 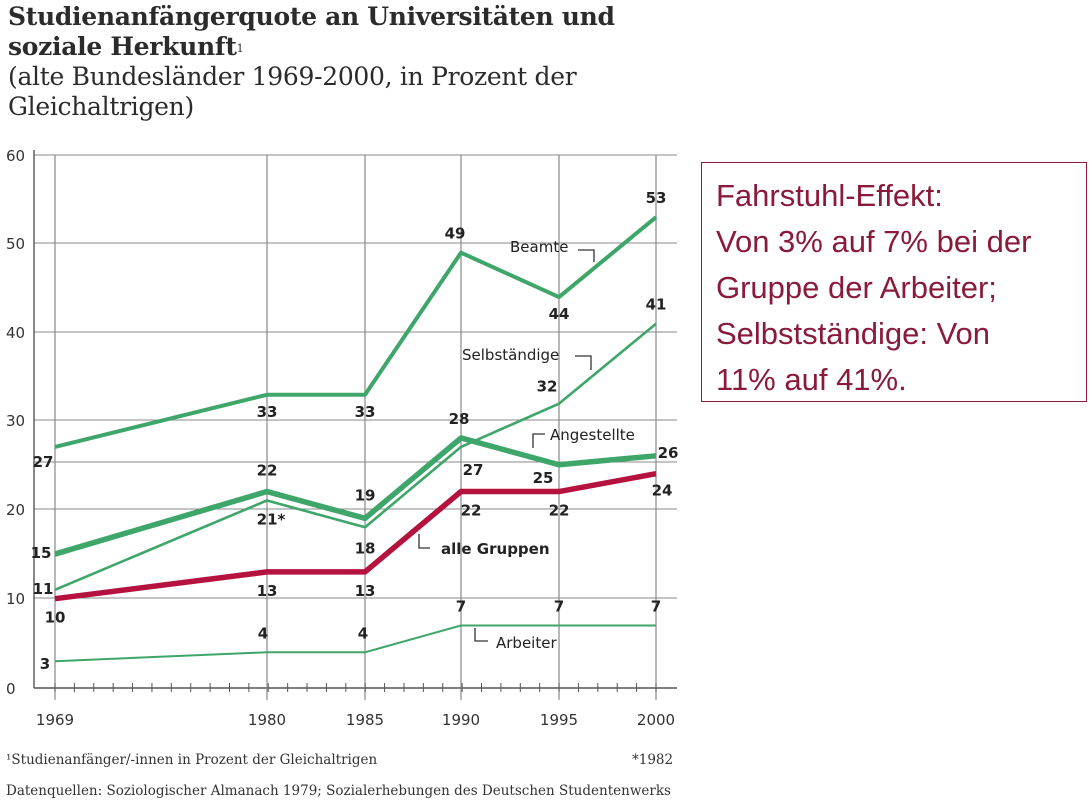 I want to click on data-label: 28, so click(x=459, y=419).